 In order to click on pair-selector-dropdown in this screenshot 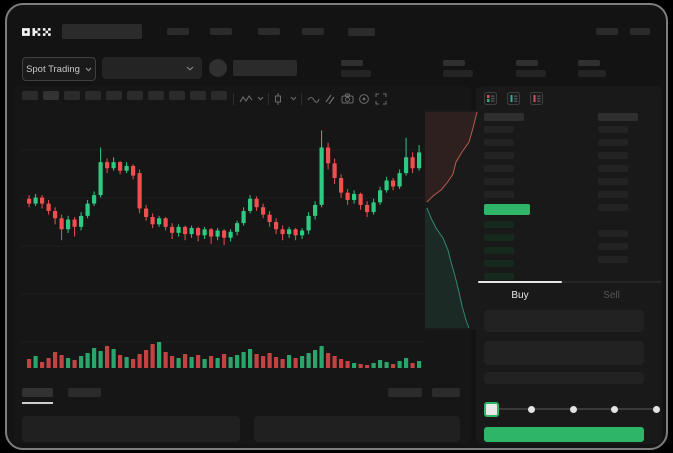, I will do `click(152, 68)`.